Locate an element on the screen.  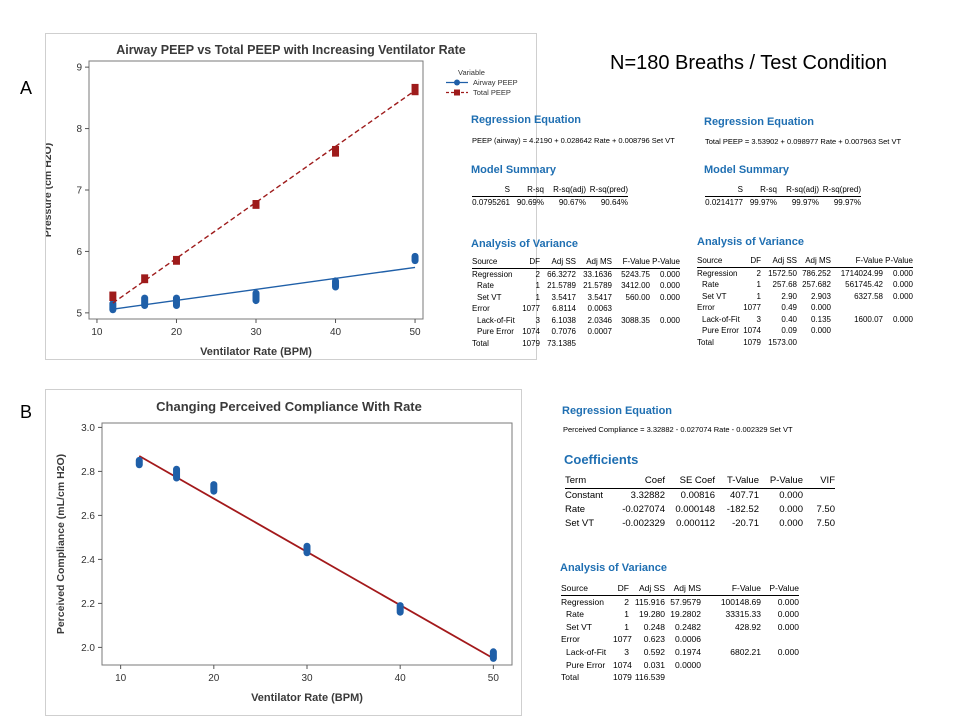
b-anova-cell: 0.0000 is located at coordinates (688, 664).